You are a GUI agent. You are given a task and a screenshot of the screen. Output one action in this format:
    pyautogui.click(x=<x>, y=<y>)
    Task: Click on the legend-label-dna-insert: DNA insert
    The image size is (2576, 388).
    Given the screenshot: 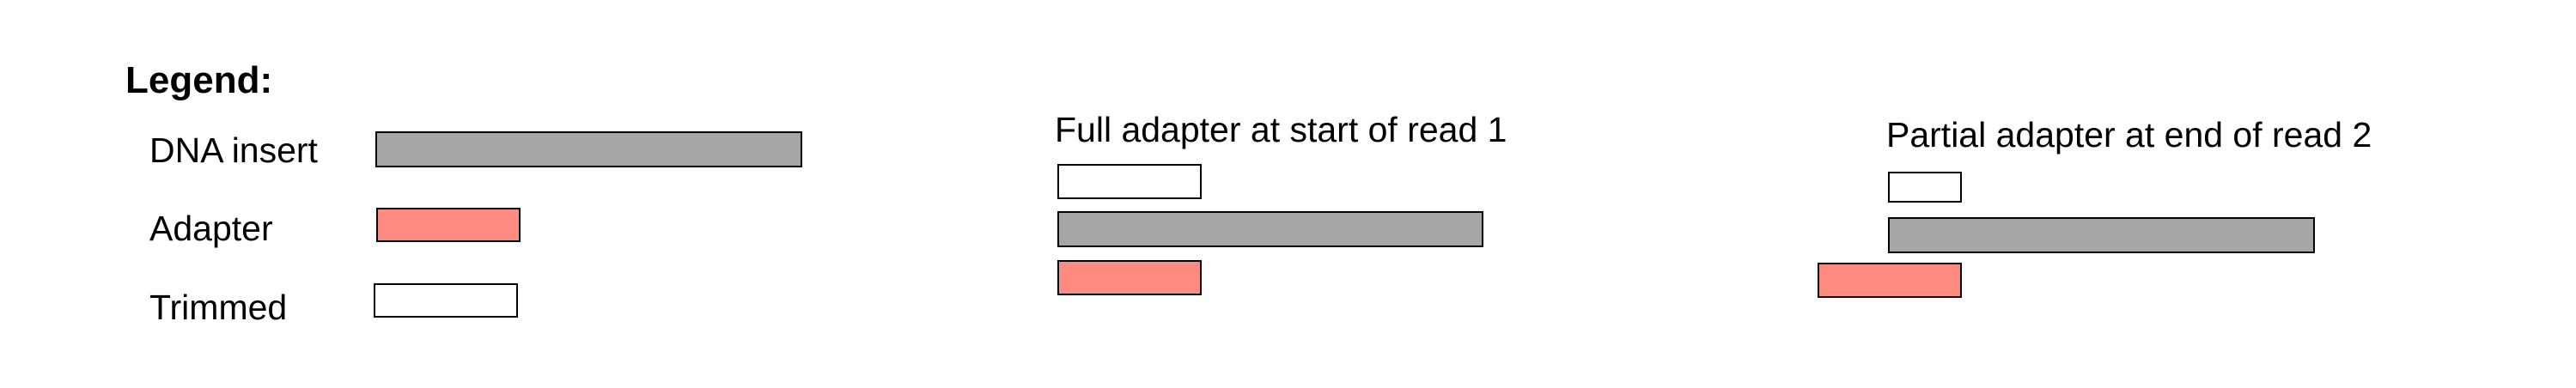 What is the action you would take?
    pyautogui.click(x=233, y=150)
    